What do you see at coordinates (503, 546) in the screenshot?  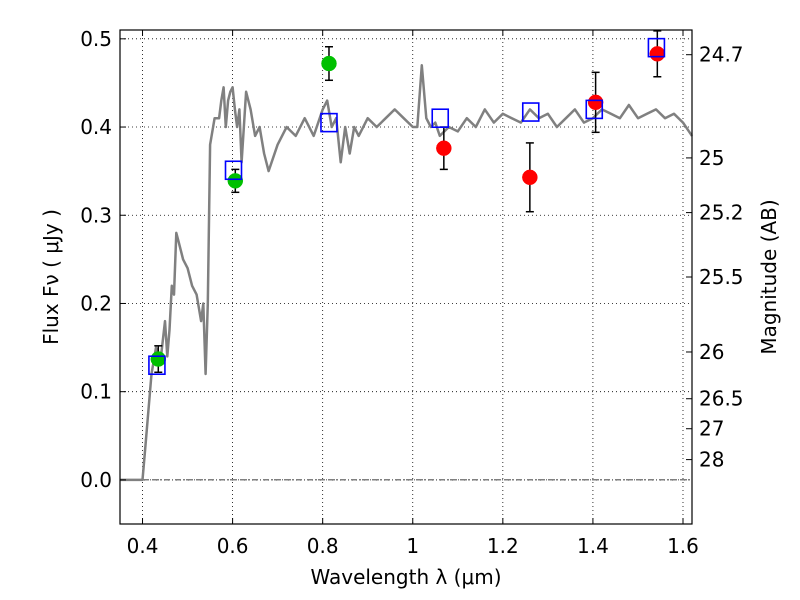 I see `x-tick-label: 1.2` at bounding box center [503, 546].